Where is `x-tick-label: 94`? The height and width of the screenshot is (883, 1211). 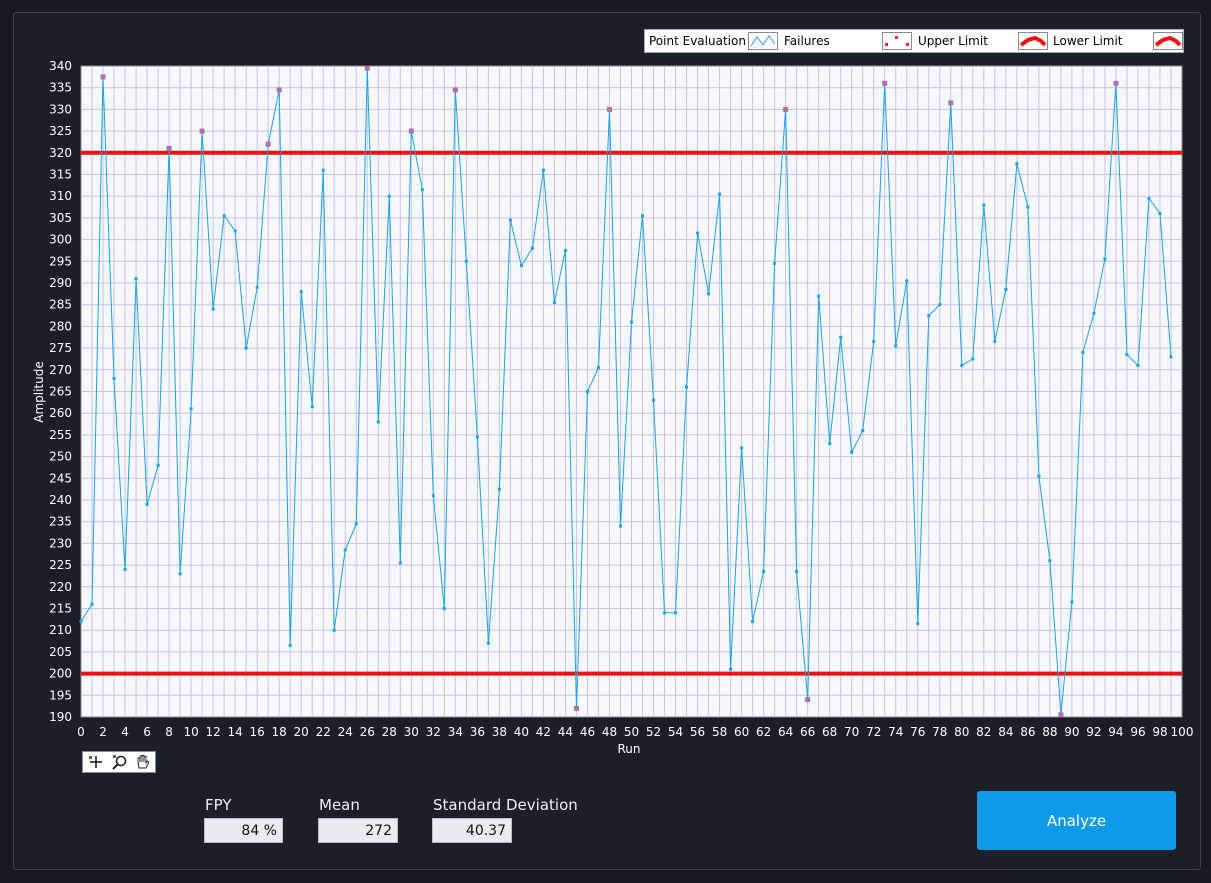 x-tick-label: 94 is located at coordinates (1115, 732).